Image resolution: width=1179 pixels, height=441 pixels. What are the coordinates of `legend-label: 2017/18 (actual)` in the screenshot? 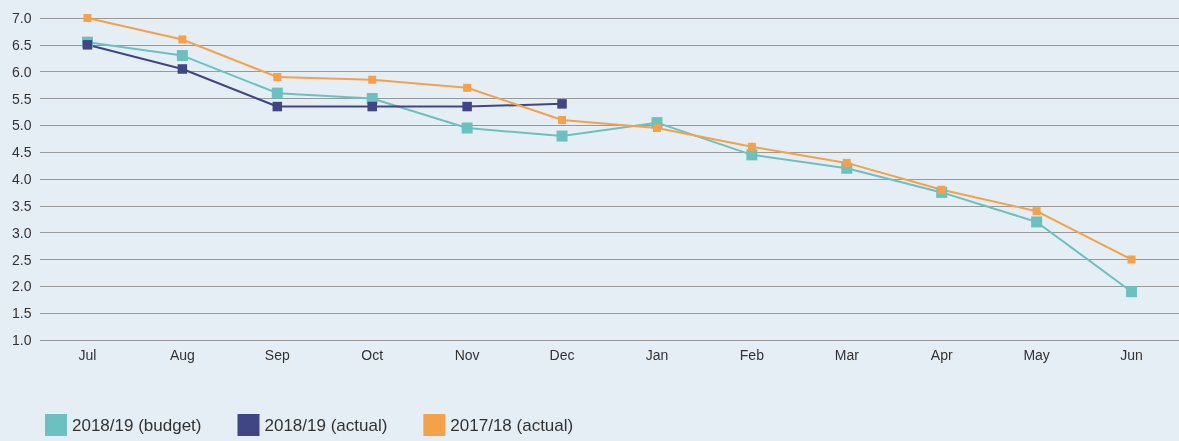 It's located at (512, 425).